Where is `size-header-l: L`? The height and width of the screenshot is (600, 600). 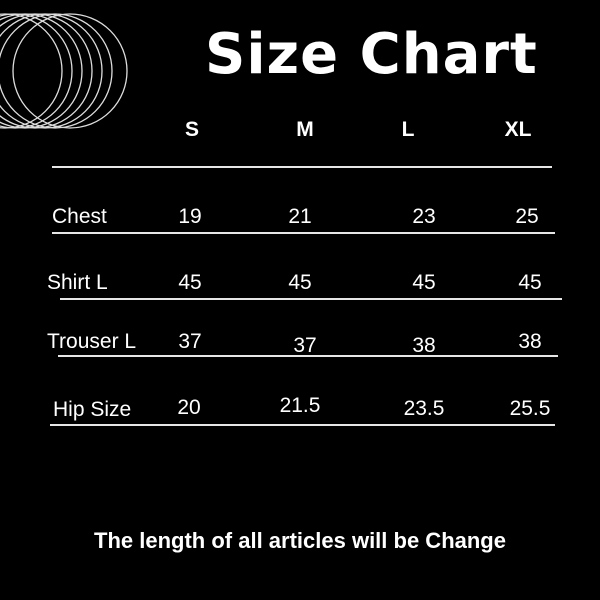
size-header-l: L is located at coordinates (408, 129).